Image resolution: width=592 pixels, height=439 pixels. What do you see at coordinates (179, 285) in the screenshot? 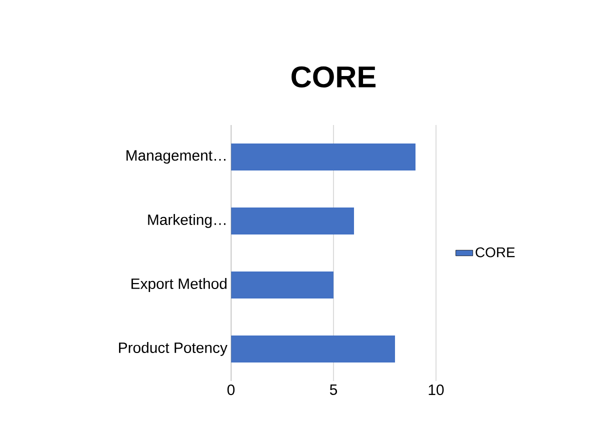
I see `y-tick-label: Export Method` at bounding box center [179, 285].